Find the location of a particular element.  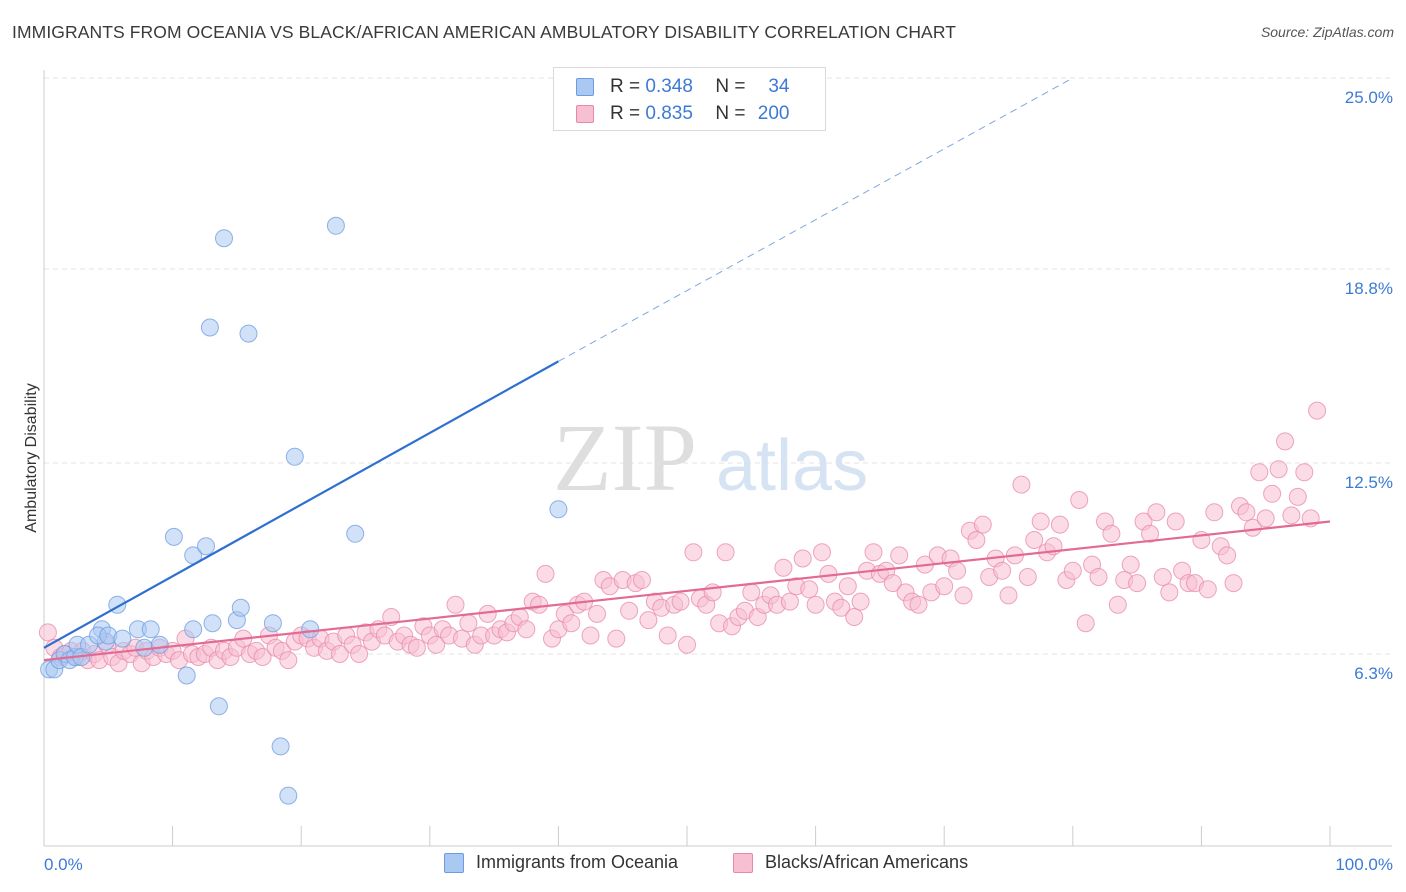

x-tick-label: 100.0% is located at coordinates (1364, 864).